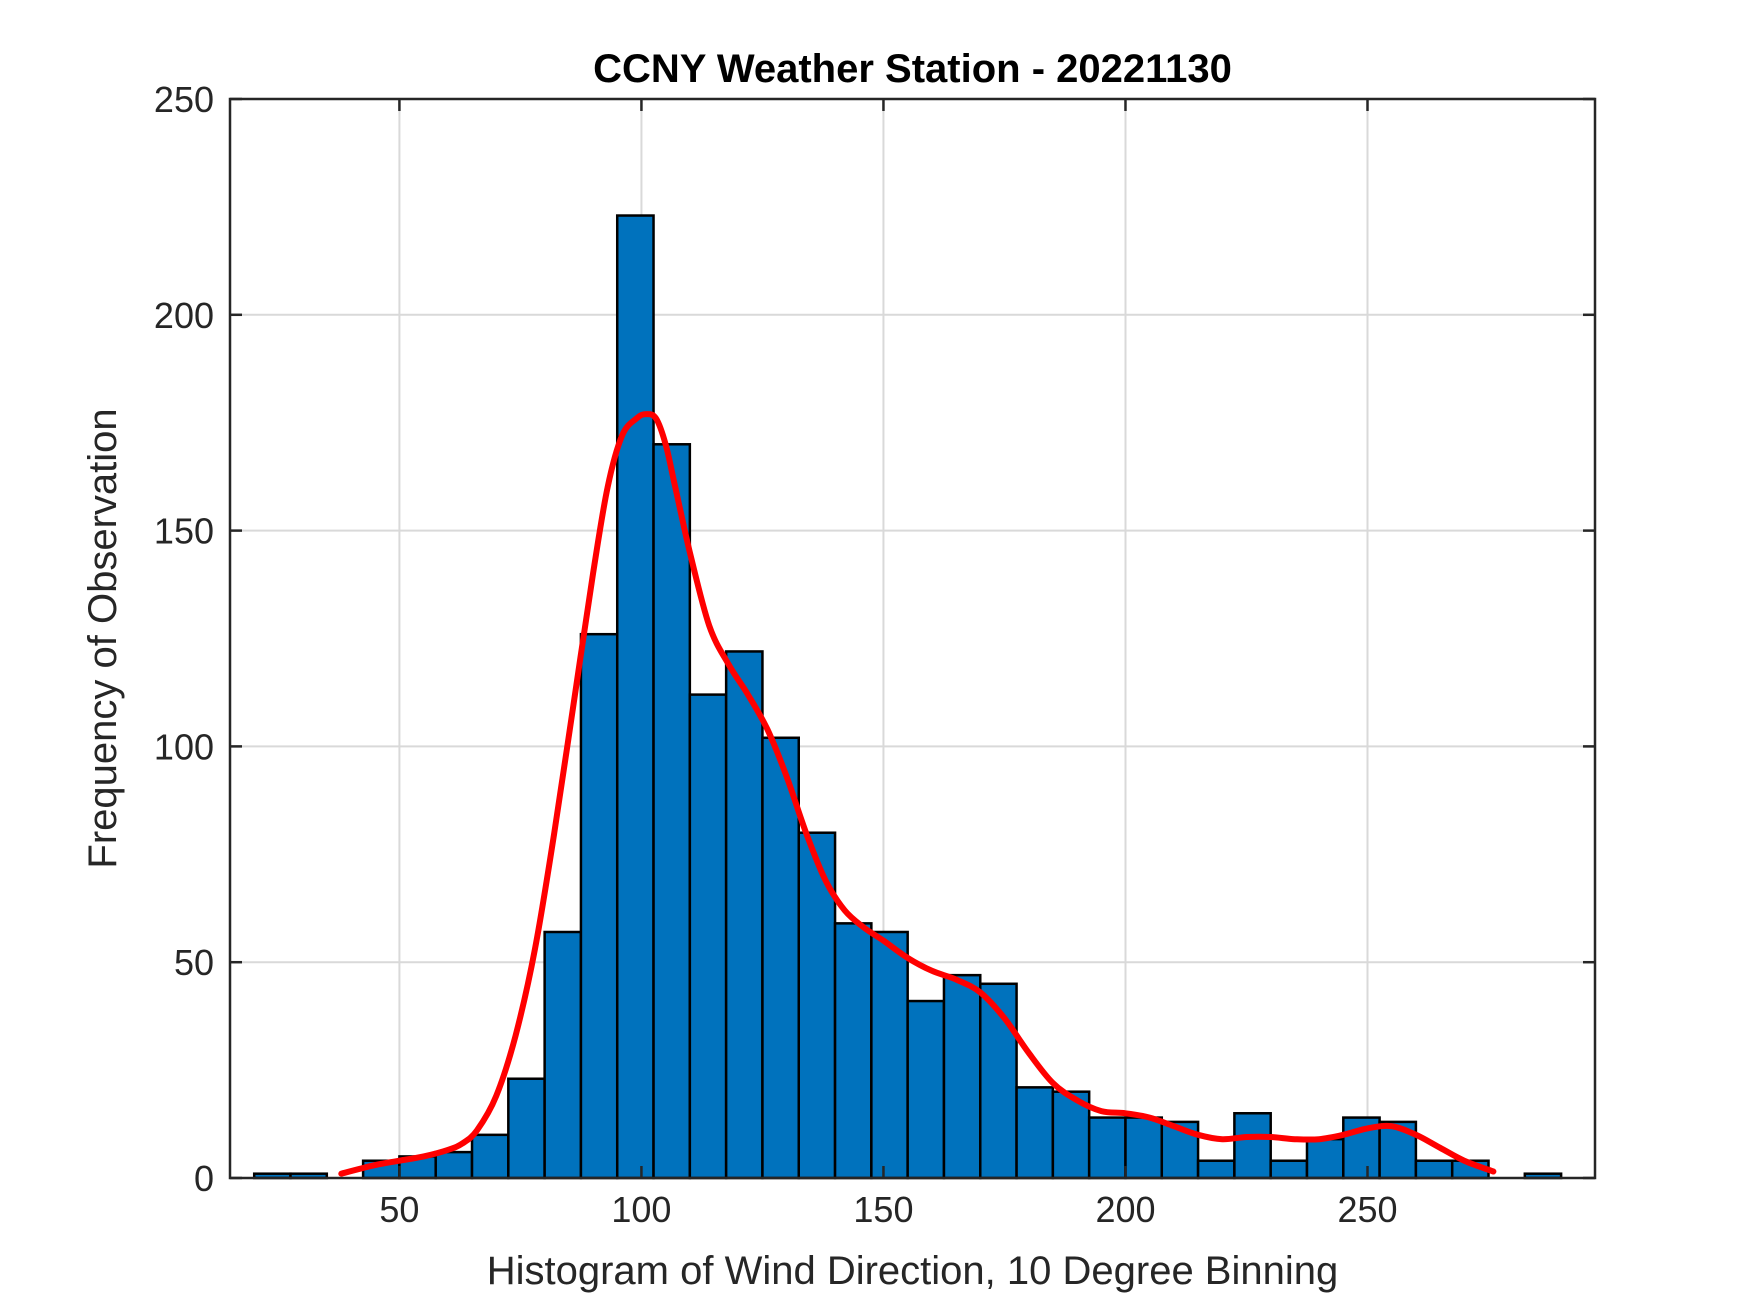 This screenshot has width=1750, height=1313. Describe the element at coordinates (641, 1209) in the screenshot. I see `x-tick-label: 100` at that location.